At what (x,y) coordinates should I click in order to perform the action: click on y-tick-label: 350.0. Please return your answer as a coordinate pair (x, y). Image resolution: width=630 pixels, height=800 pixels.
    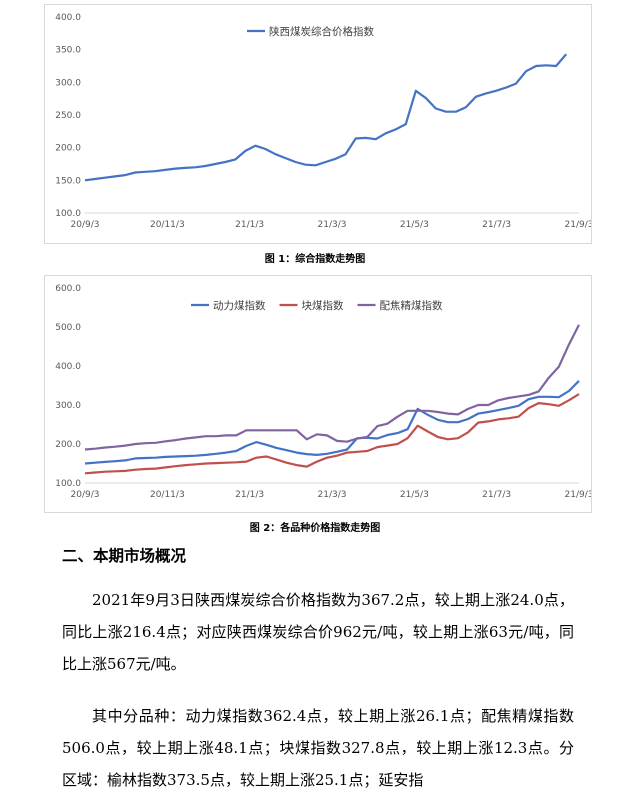
    Looking at the image, I should click on (68, 51).